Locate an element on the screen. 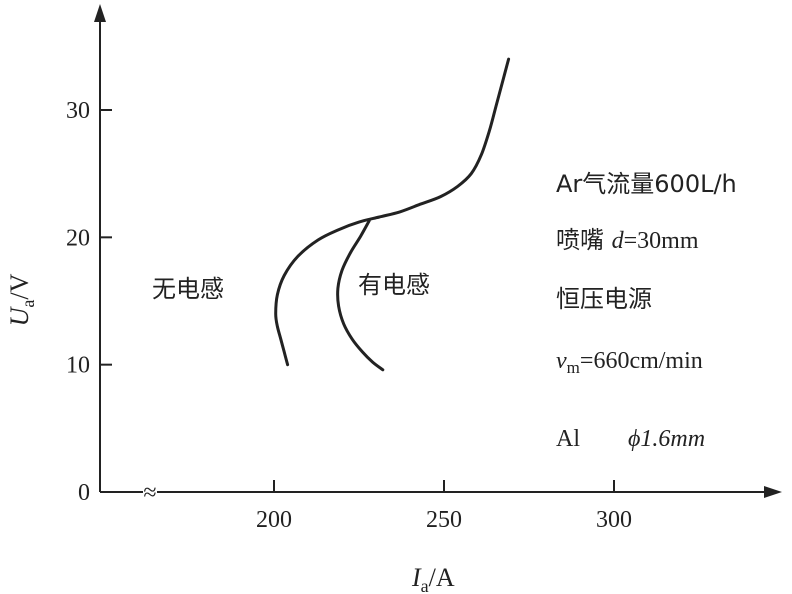 The height and width of the screenshot is (594, 792). annotation-wire-material: Al is located at coordinates (568, 439).